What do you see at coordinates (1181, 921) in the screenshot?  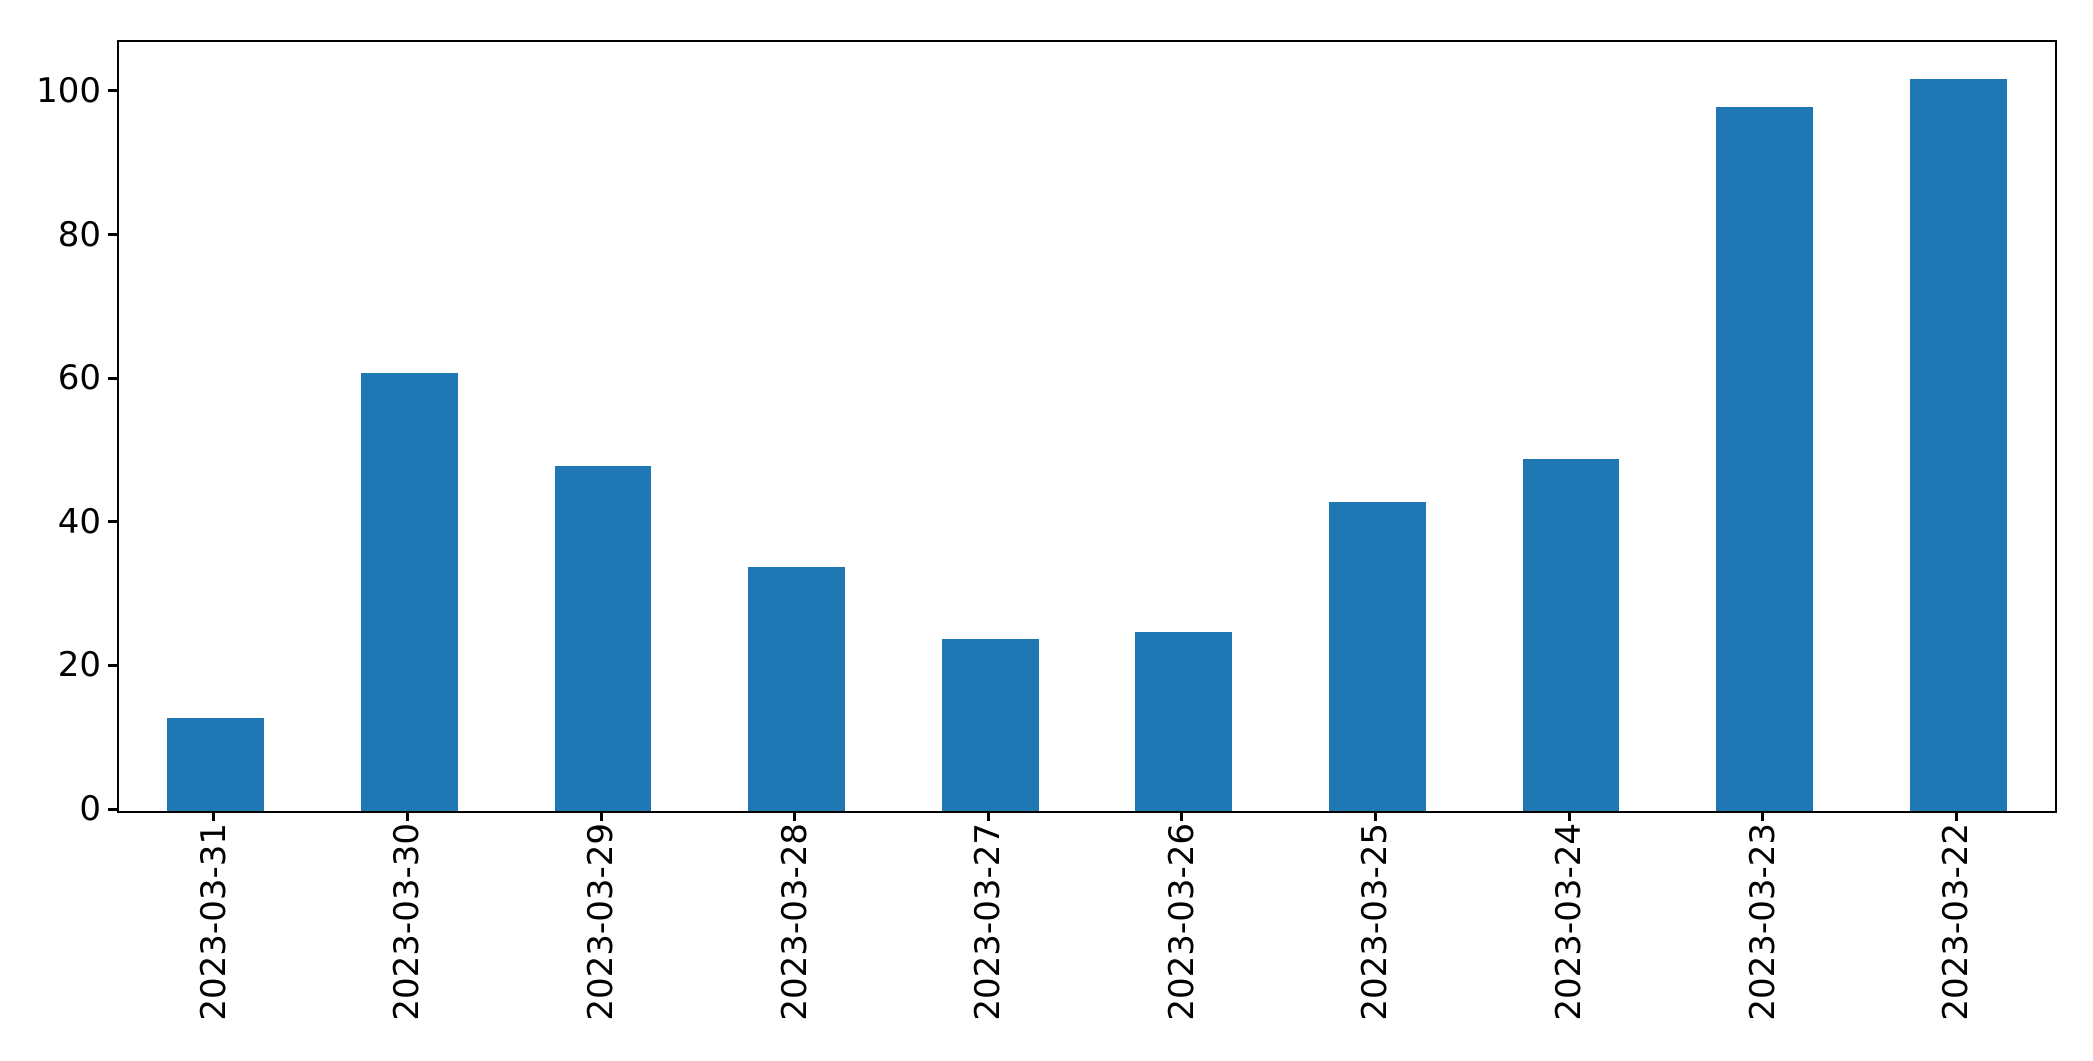 I see `x-tick-label: 2023-03-26` at bounding box center [1181, 921].